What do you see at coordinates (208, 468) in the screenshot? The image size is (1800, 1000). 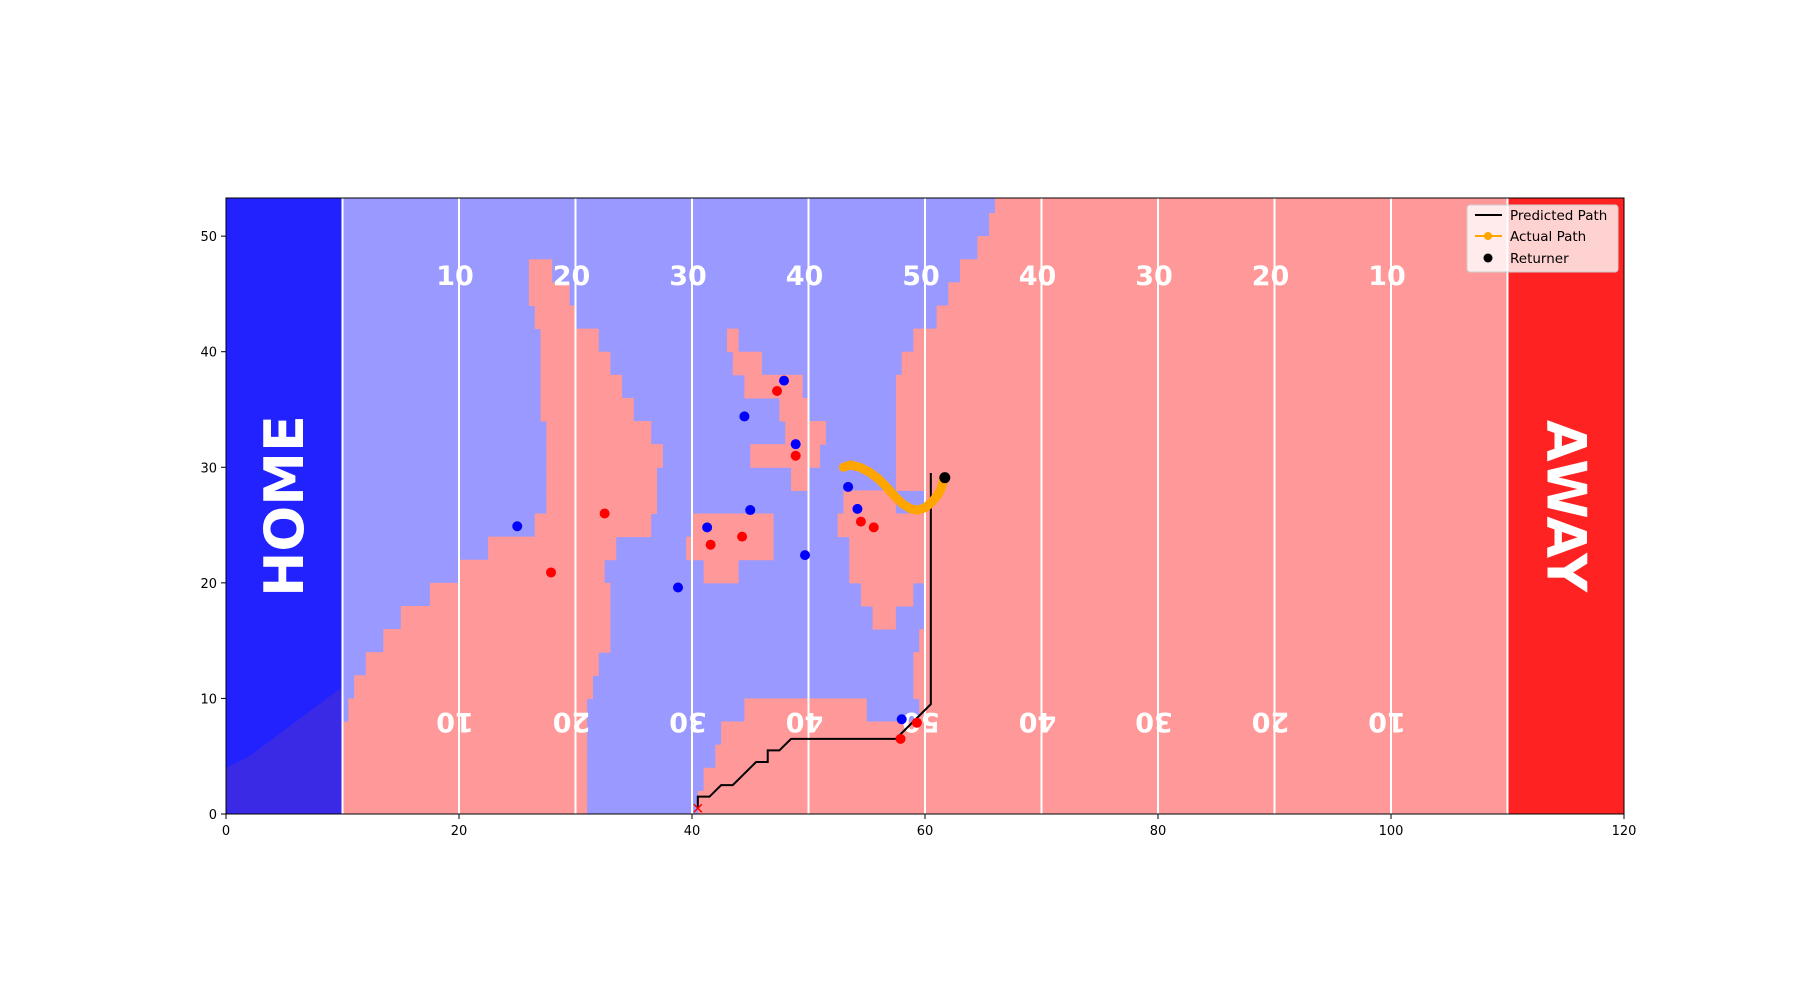 I see `y-tick-label: 30` at bounding box center [208, 468].